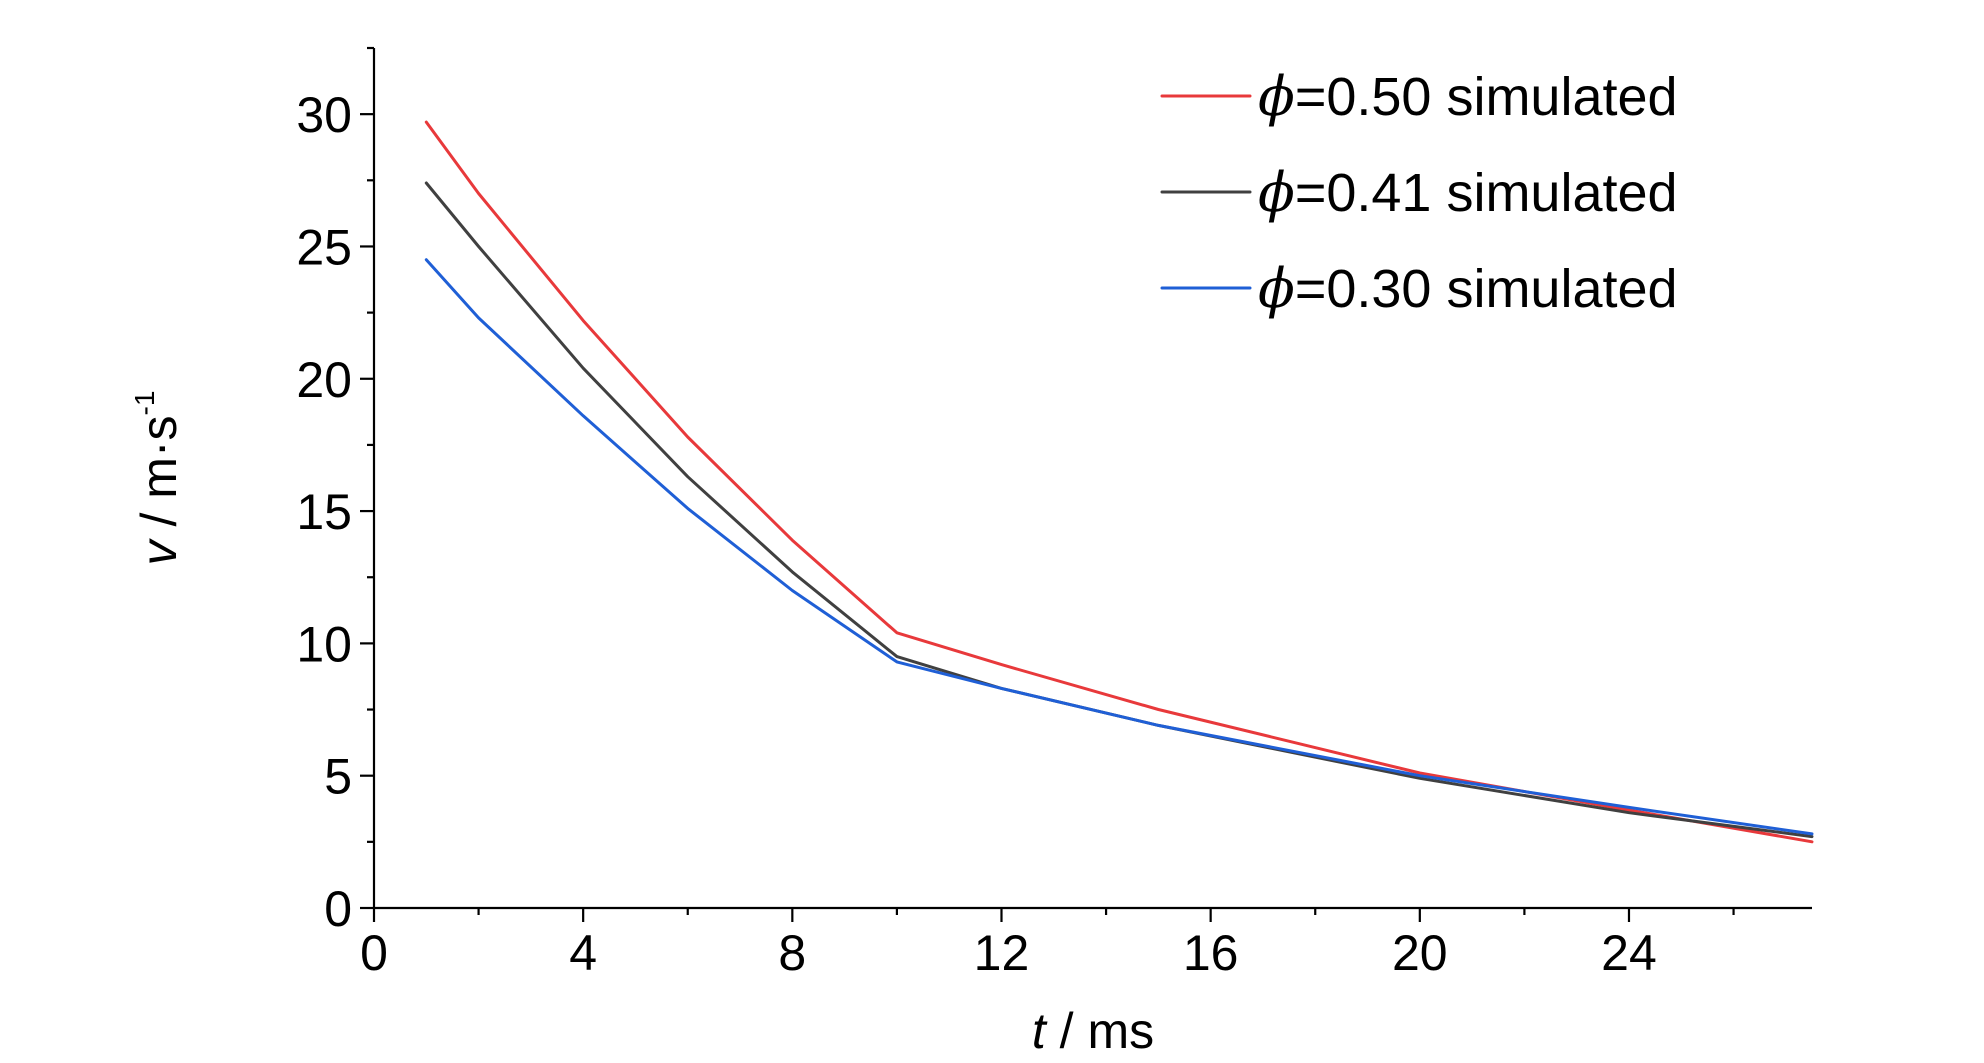  What do you see at coordinates (1629, 953) in the screenshot?
I see `x-tick-label: 24` at bounding box center [1629, 953].